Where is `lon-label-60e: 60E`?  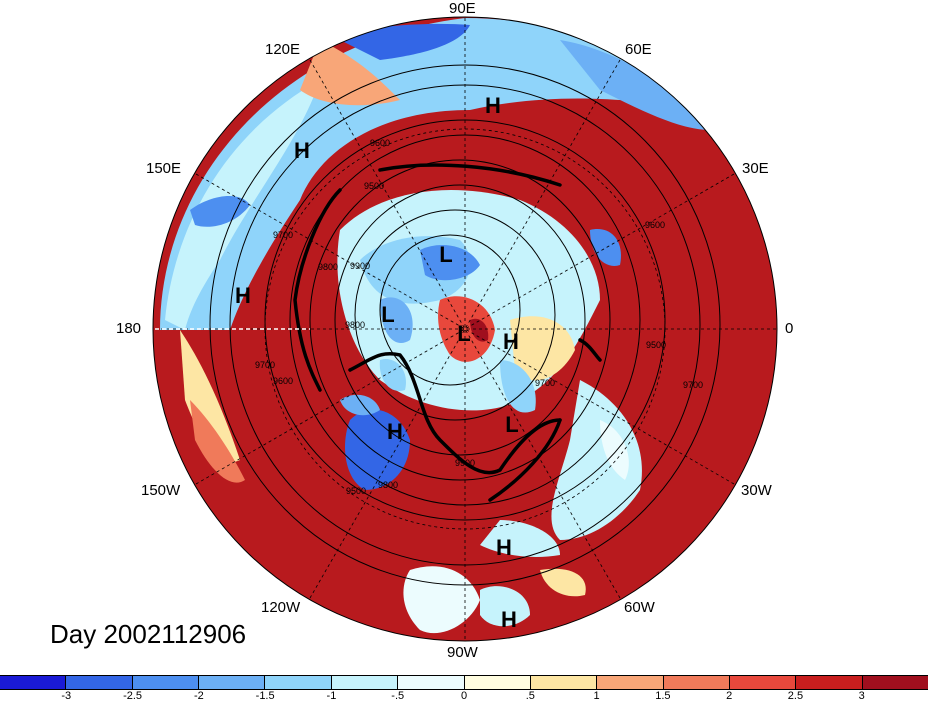
lon-label-60e: 60E is located at coordinates (638, 49).